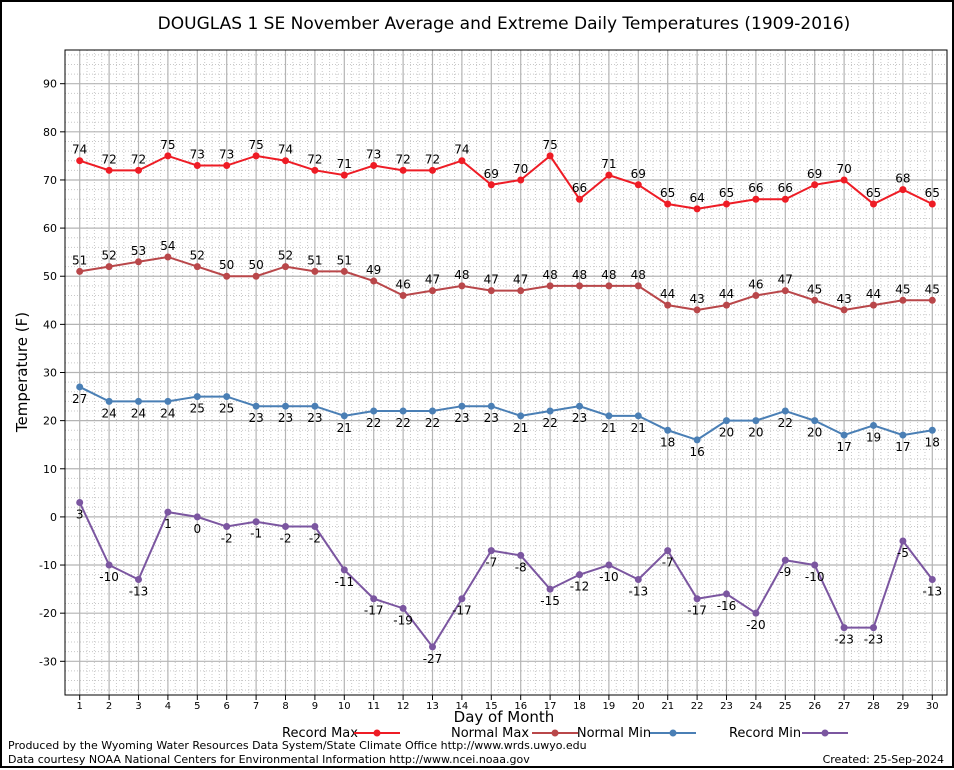 This screenshot has height=770, width=954. What do you see at coordinates (22, 372) in the screenshot?
I see `y-axis-label: Temperature (F)` at bounding box center [22, 372].